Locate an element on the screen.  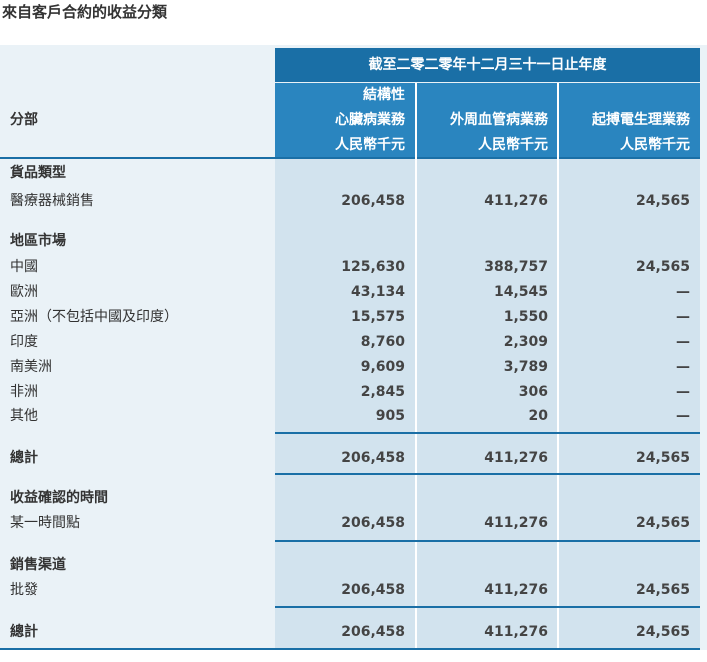
row-label: 中國 is located at coordinates (24, 267).